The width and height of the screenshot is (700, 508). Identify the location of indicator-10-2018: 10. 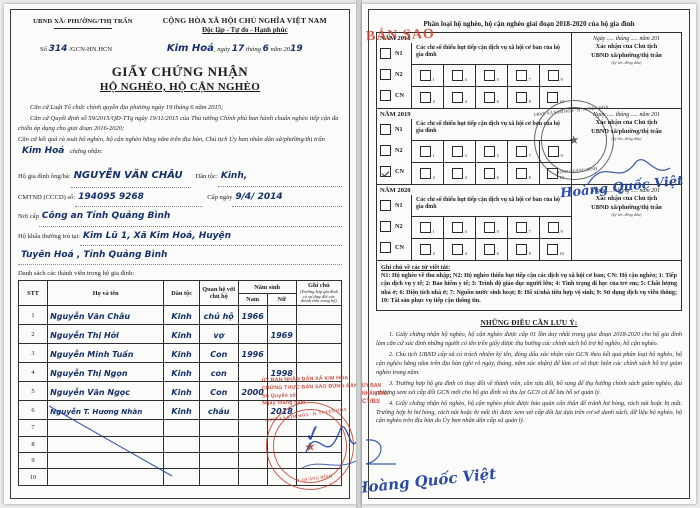
(555, 97).